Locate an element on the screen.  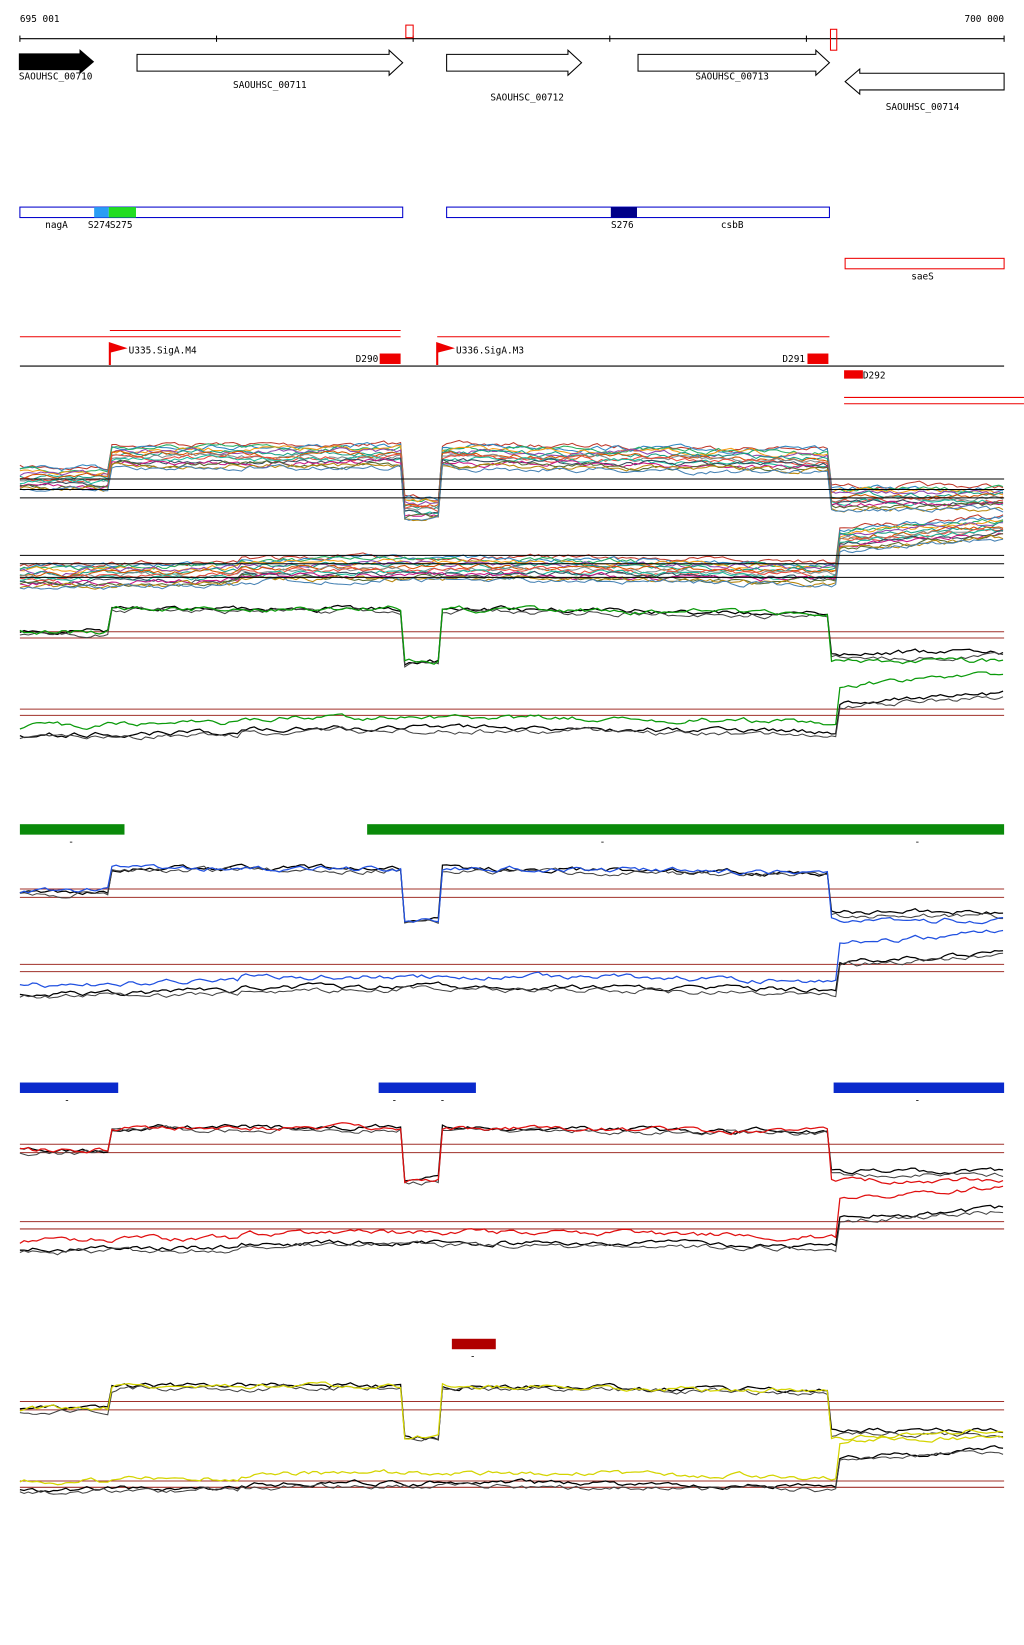
region-label: saeS is located at coordinates (922, 276).